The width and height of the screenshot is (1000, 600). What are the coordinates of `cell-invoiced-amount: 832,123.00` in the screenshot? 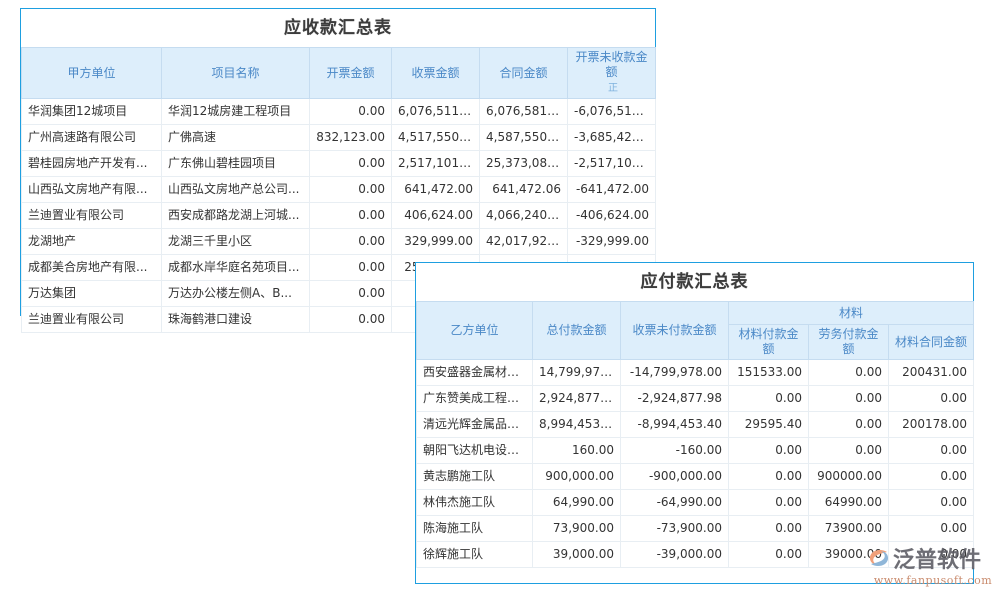 It's located at (350, 137).